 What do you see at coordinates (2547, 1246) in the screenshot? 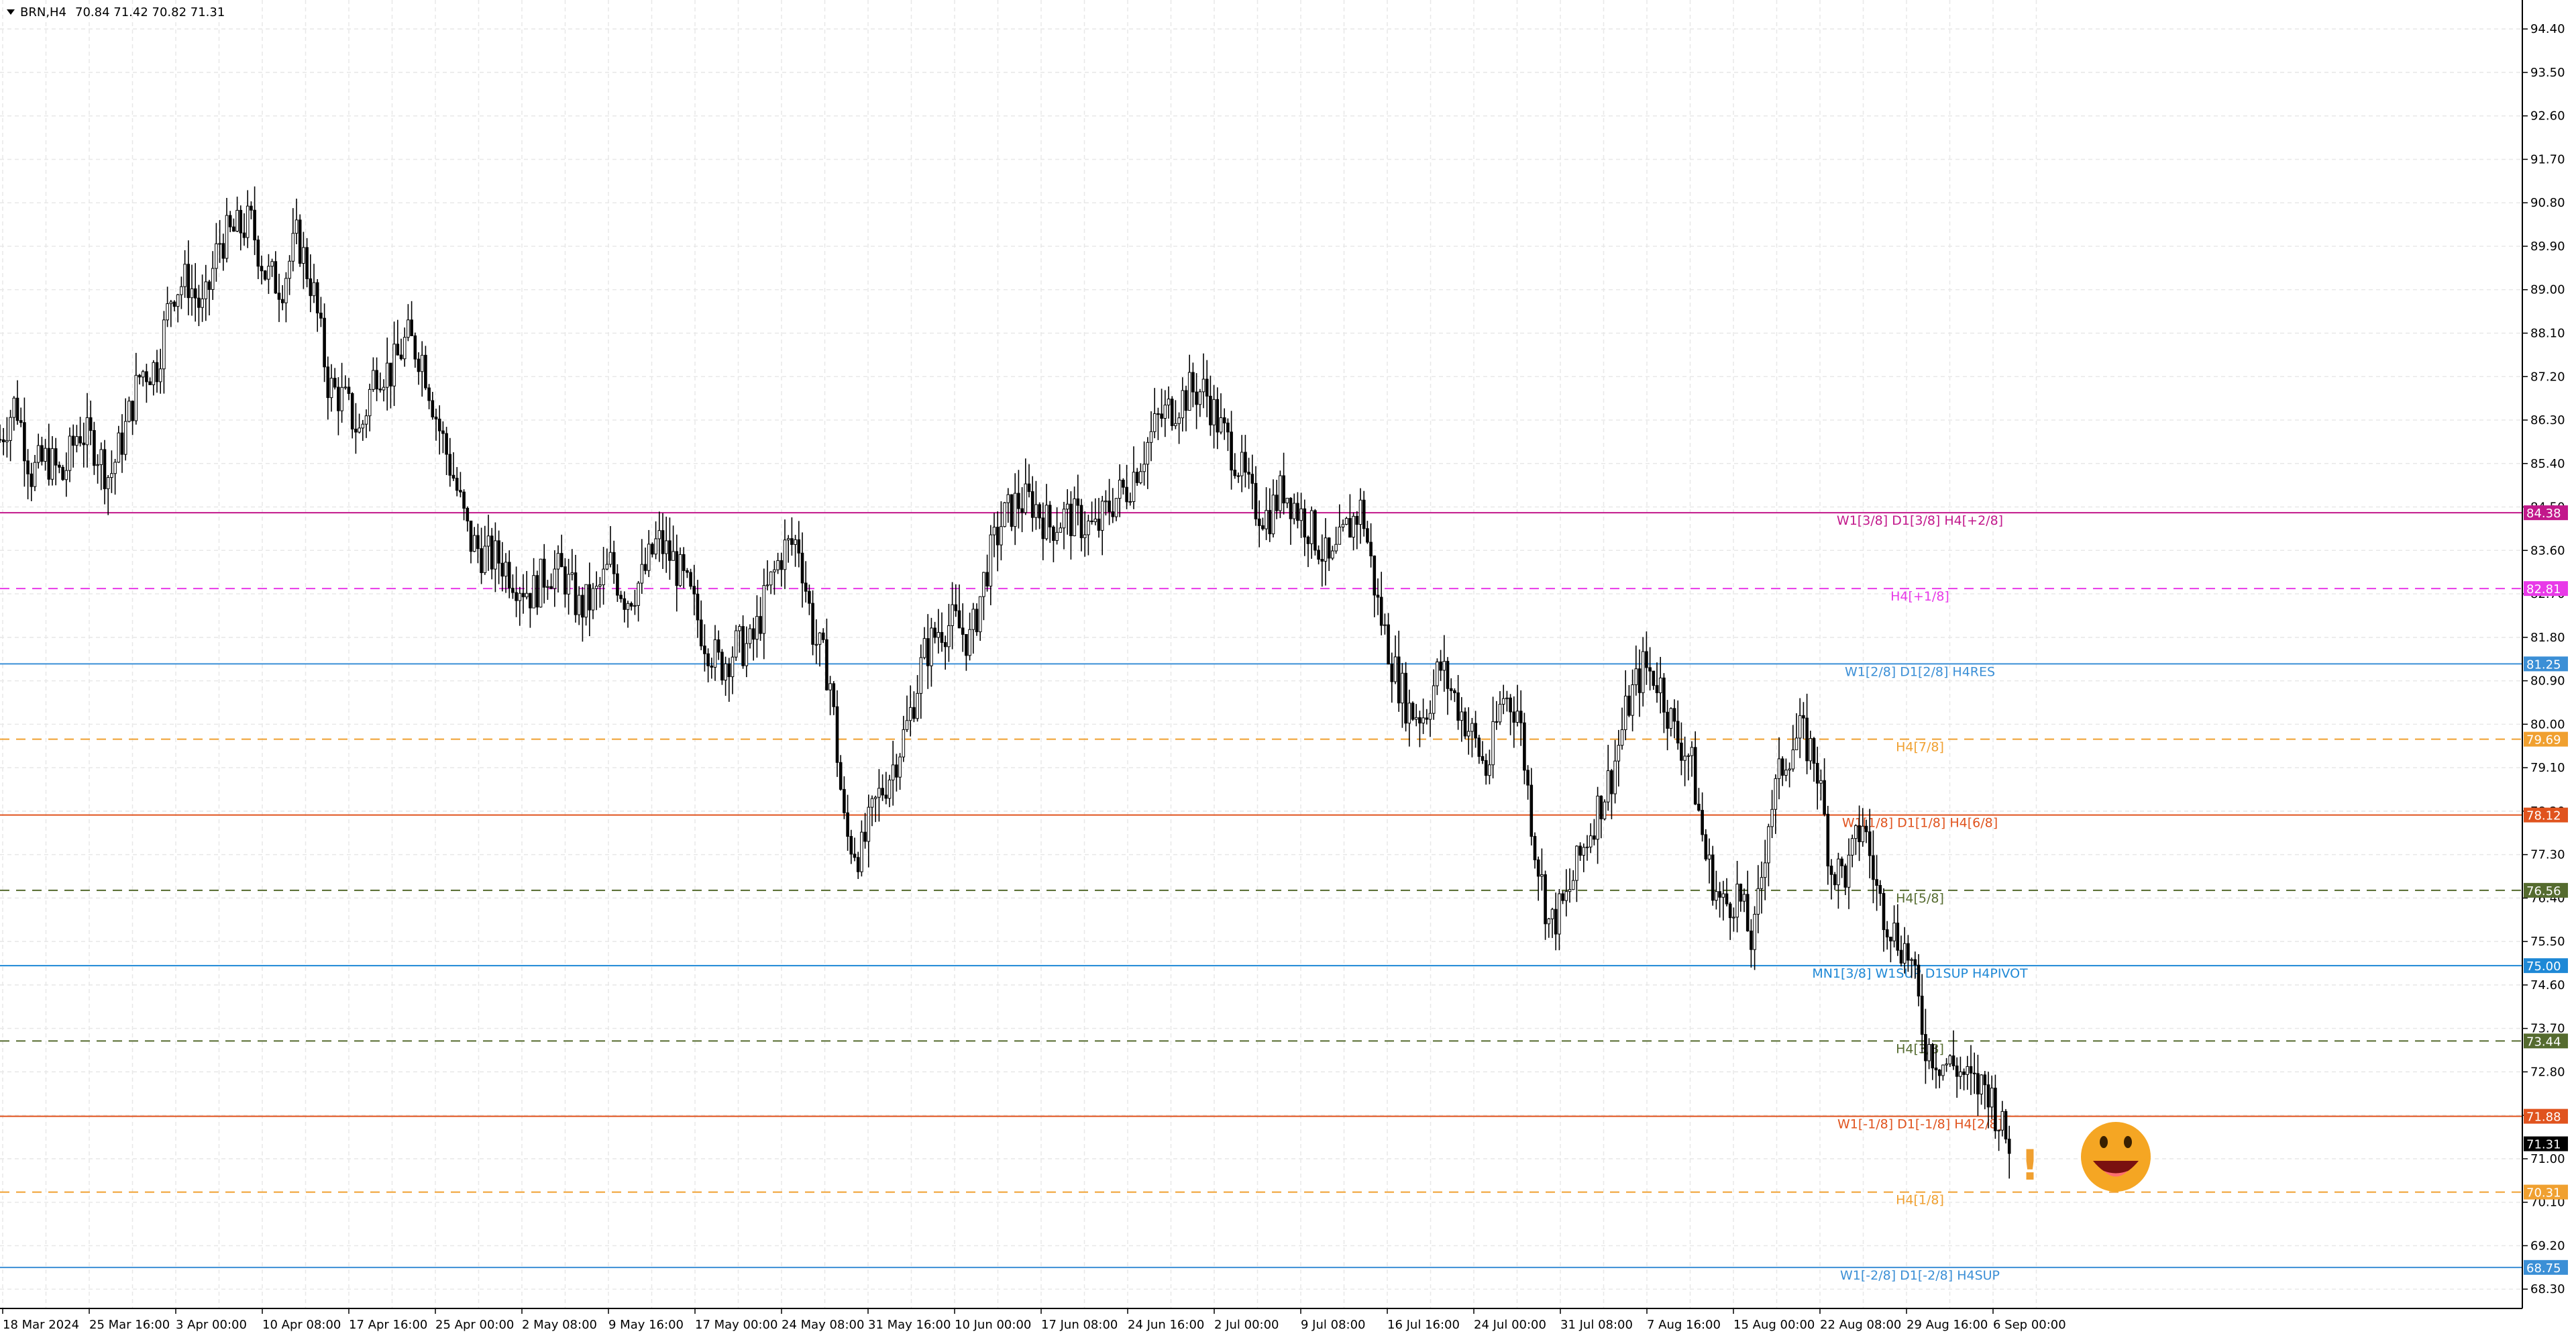
I see `price-tick-label: 69.20` at bounding box center [2547, 1246].